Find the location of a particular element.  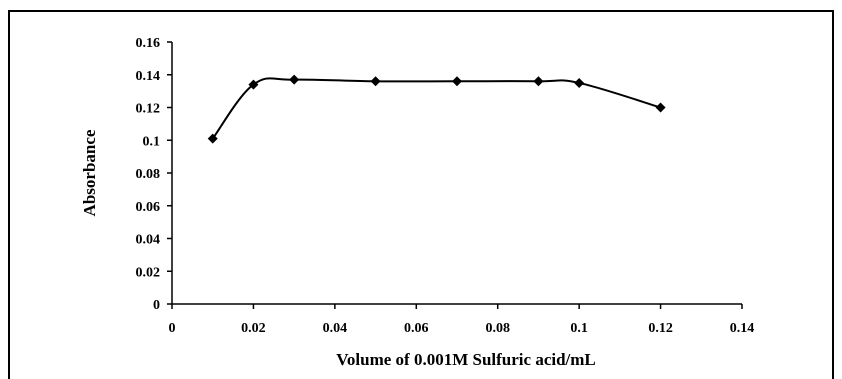

x-tick-label: 0.04 is located at coordinates (335, 328).